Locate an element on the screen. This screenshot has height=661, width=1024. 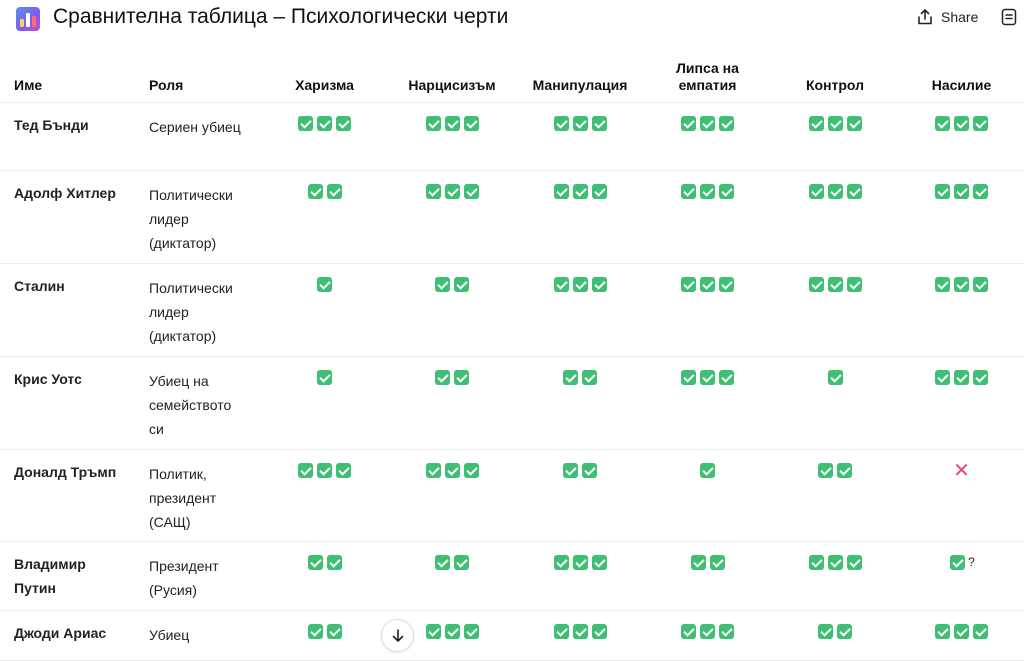
share-icon is located at coordinates (925, 17).